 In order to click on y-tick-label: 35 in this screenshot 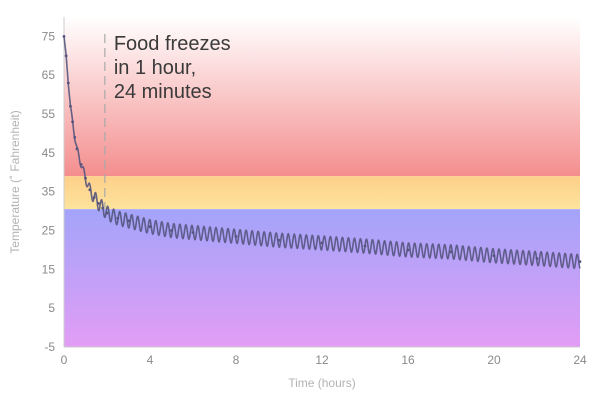, I will do `click(49, 192)`.